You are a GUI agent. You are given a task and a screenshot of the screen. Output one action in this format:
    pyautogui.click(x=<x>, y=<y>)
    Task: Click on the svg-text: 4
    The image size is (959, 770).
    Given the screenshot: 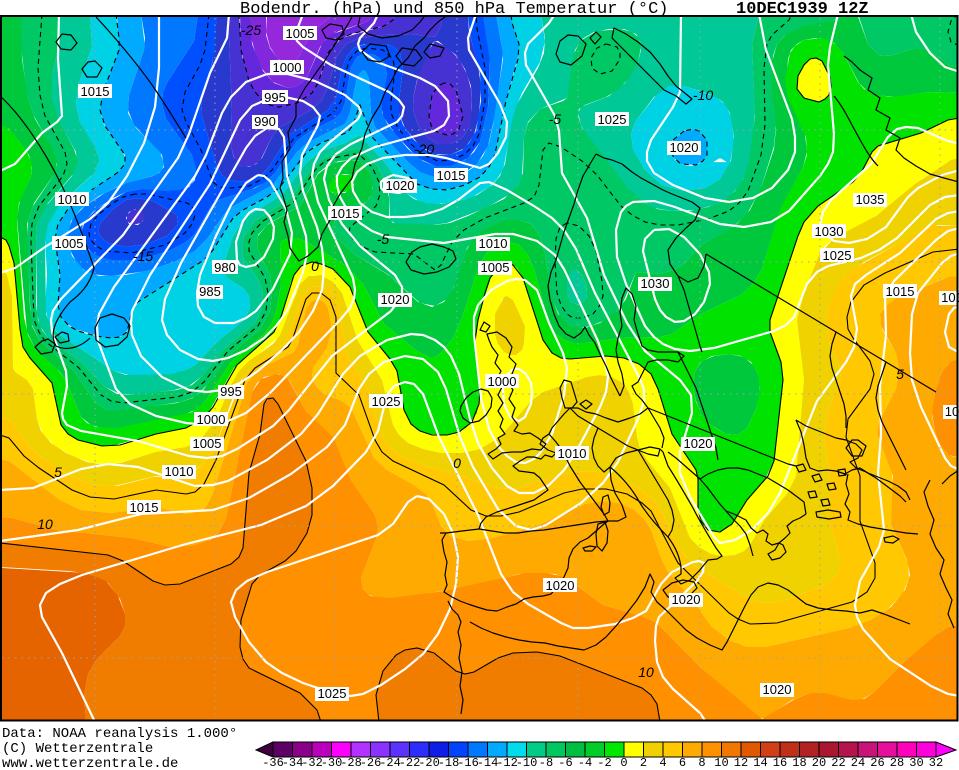 What is the action you would take?
    pyautogui.click(x=662, y=763)
    